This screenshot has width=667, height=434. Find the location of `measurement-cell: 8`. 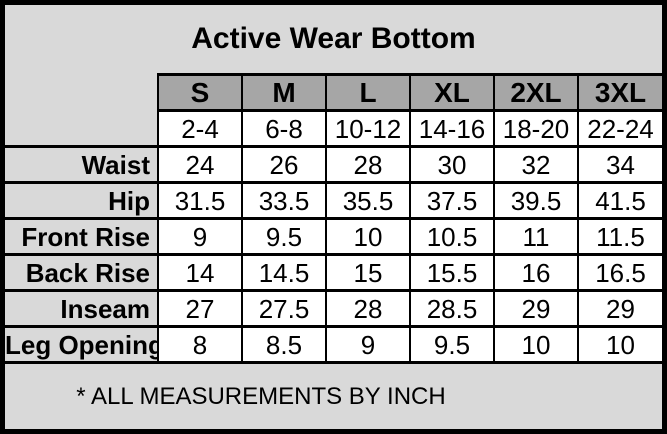

measurement-cell: 8 is located at coordinates (200, 344).